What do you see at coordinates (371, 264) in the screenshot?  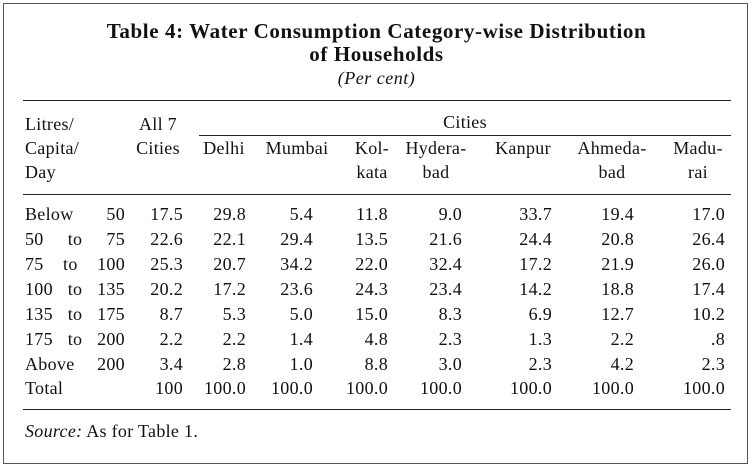 I see `table-cell: 22.0` at bounding box center [371, 264].